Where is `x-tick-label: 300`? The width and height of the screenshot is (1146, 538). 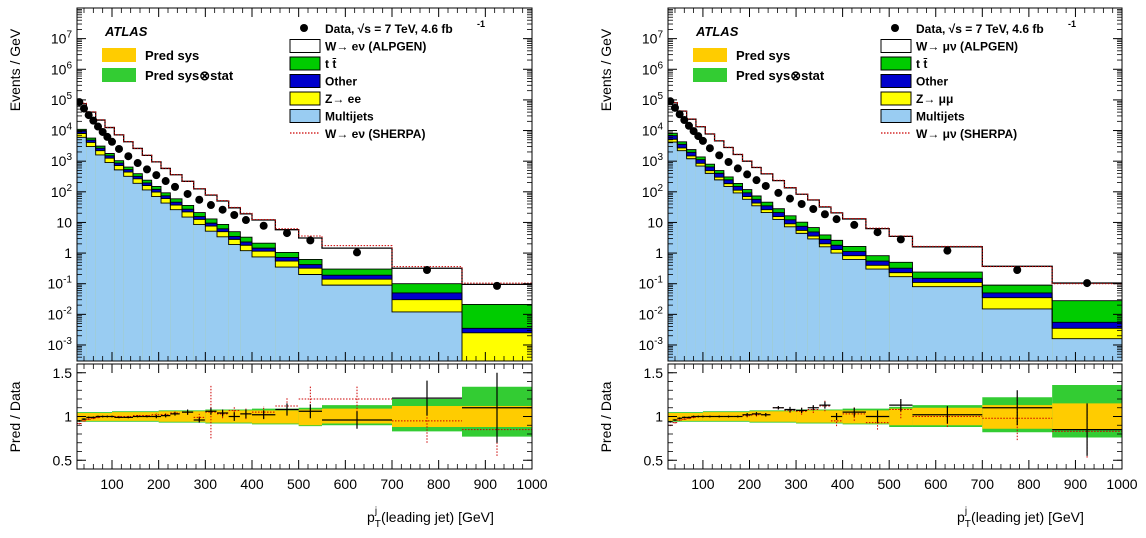 x-tick-label: 300 is located at coordinates (206, 484).